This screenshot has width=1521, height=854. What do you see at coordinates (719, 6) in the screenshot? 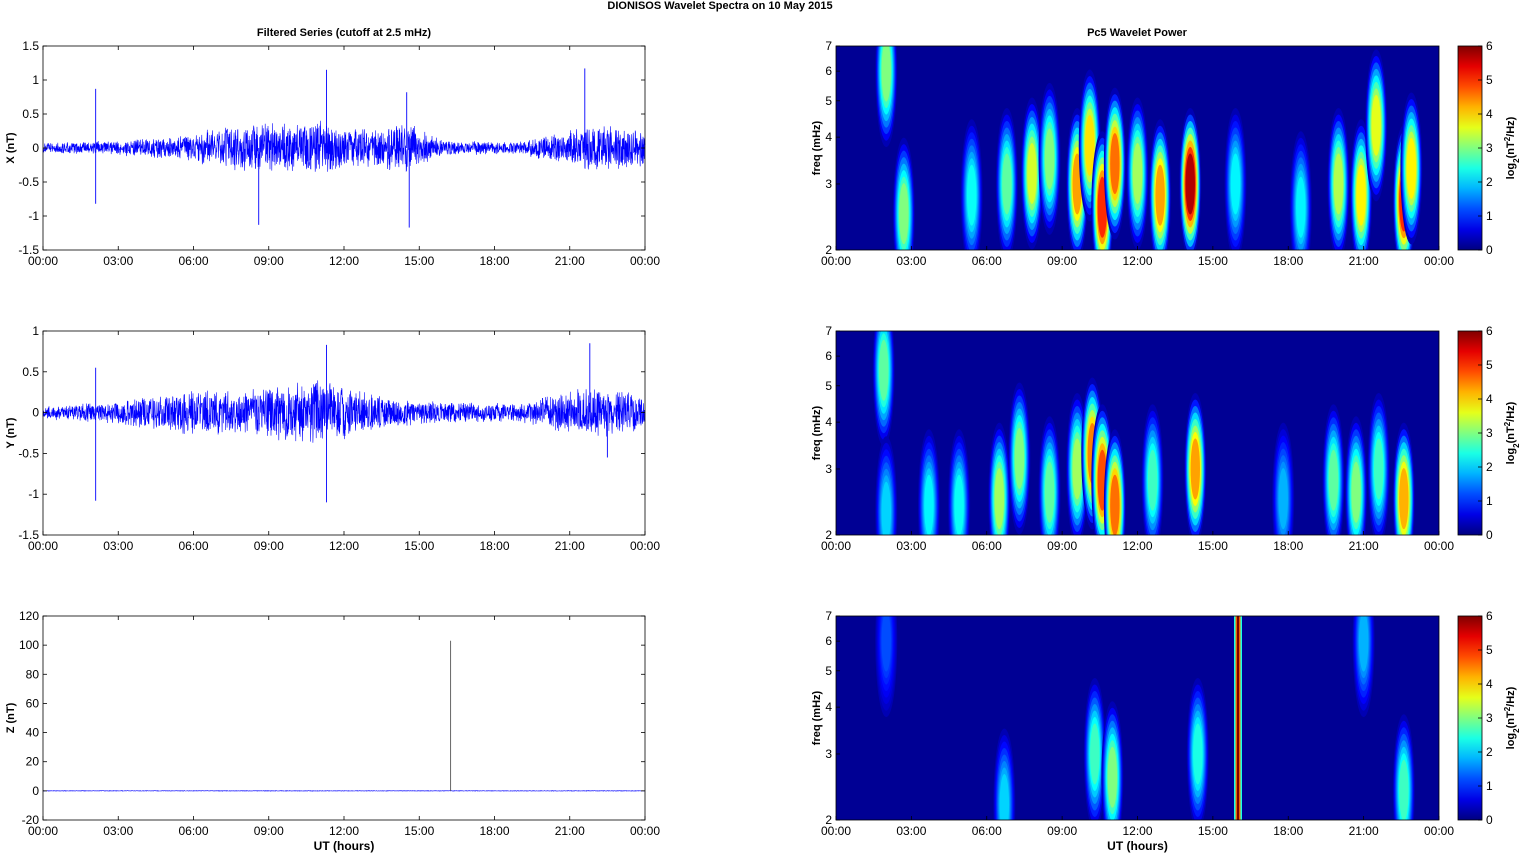
I see `figure-title: DIONISOS Wavelet Spectra on 10 May 2015` at bounding box center [719, 6].